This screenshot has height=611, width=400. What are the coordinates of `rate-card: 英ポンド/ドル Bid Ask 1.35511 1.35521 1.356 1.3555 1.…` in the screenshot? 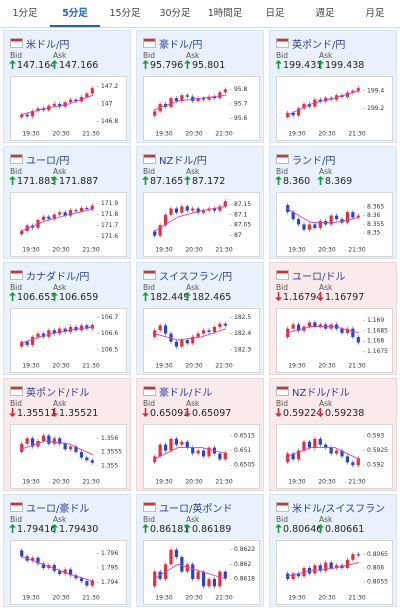 It's located at (67, 434).